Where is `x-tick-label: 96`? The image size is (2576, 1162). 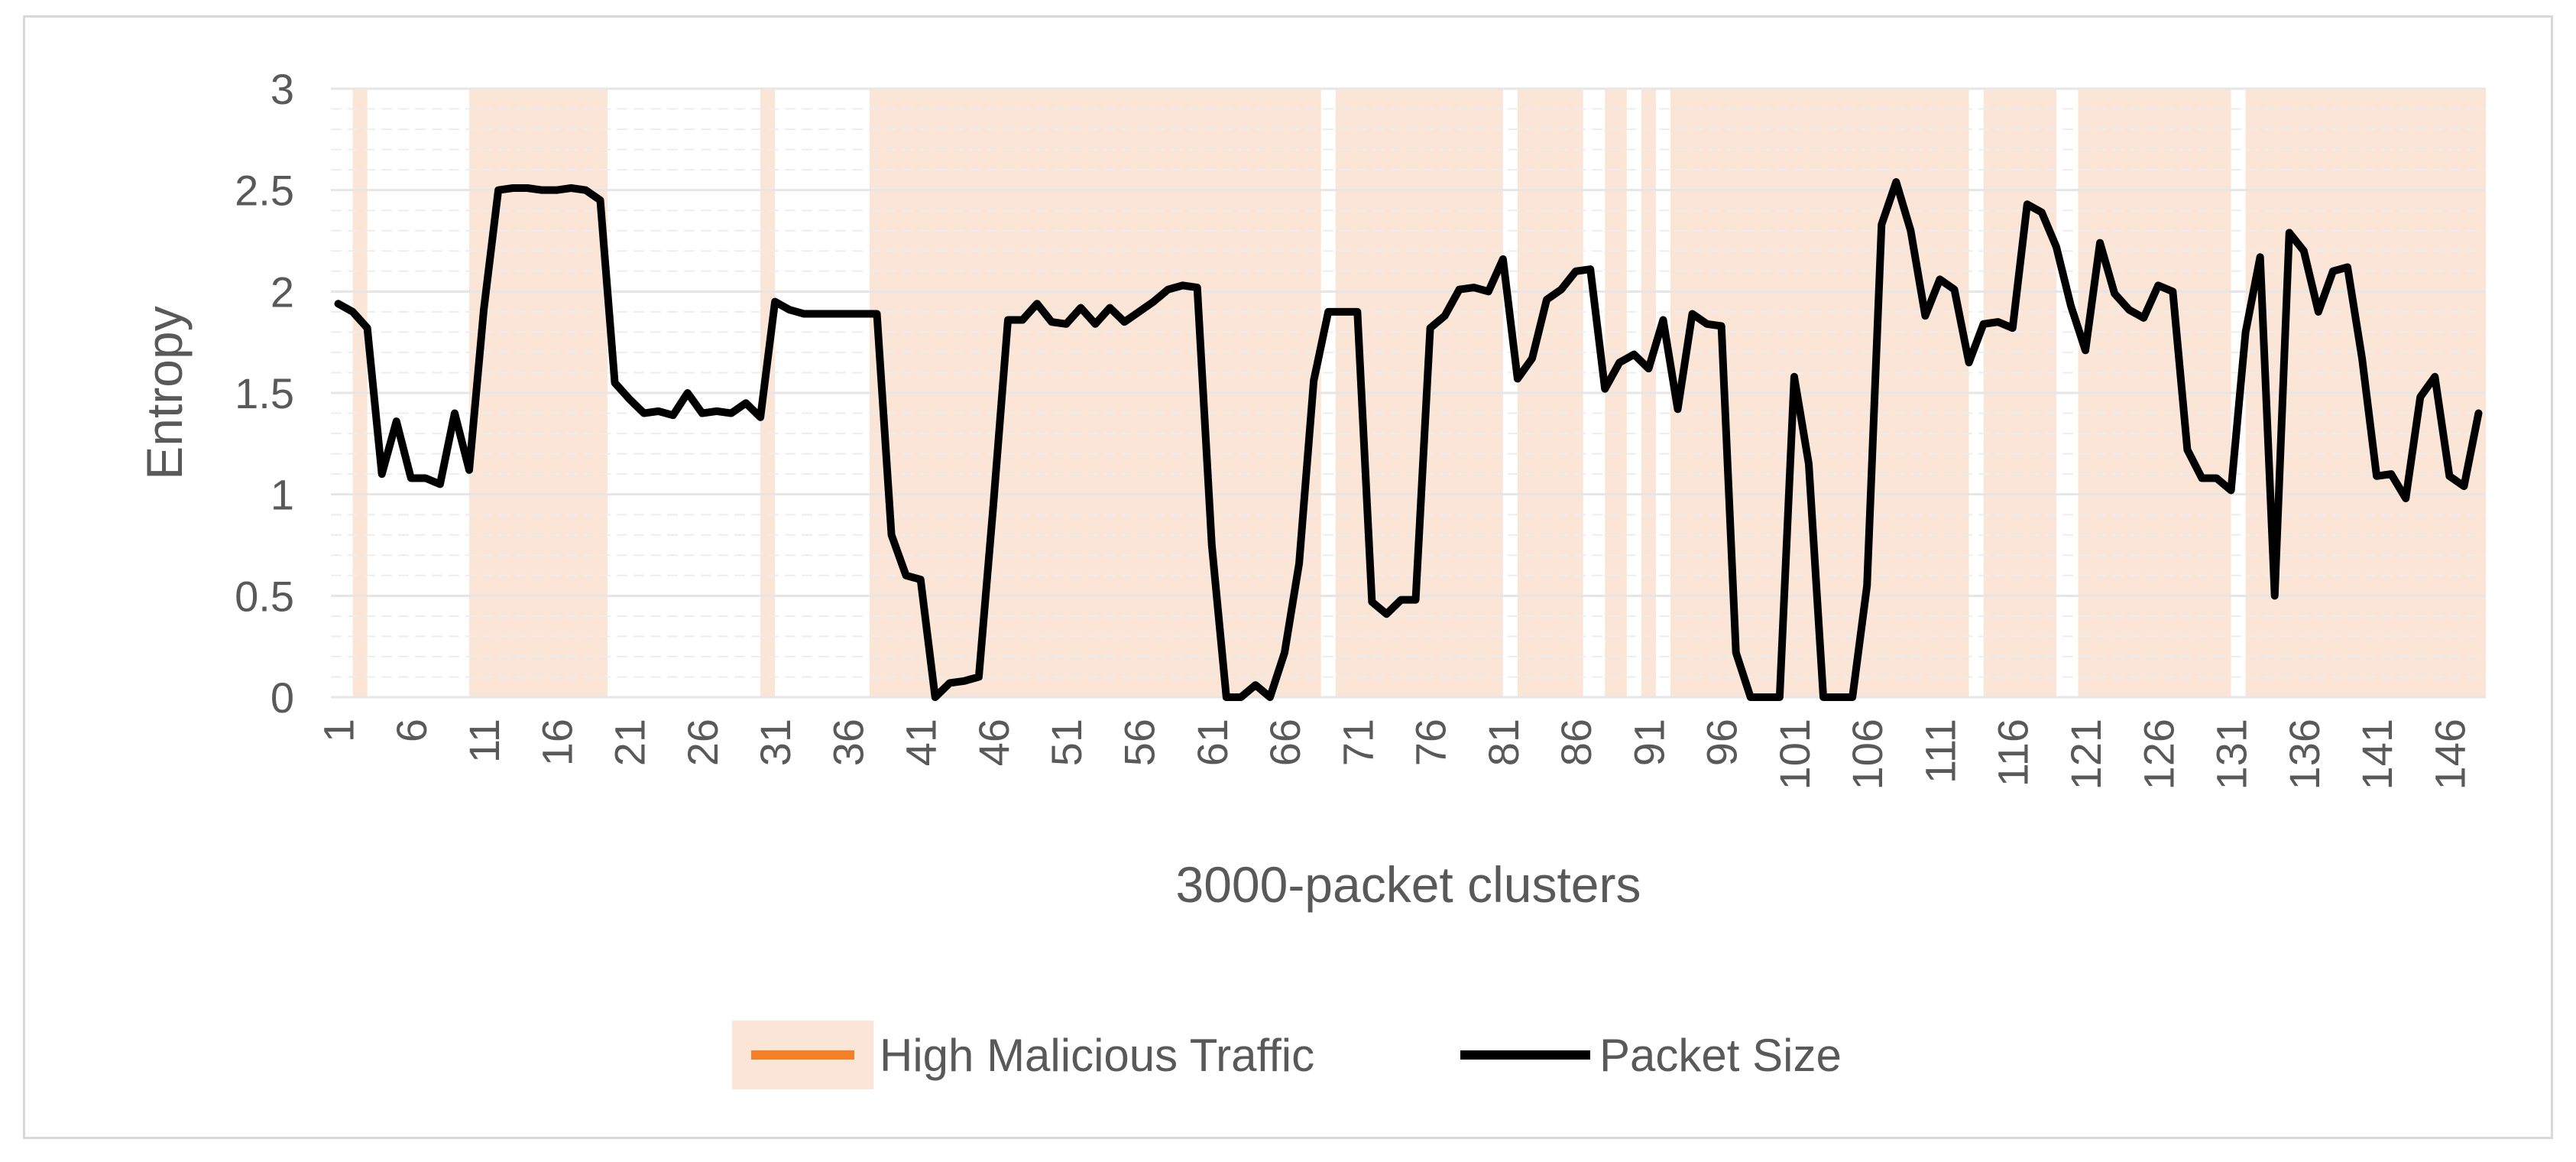 x-tick-label: 96 is located at coordinates (1722, 742).